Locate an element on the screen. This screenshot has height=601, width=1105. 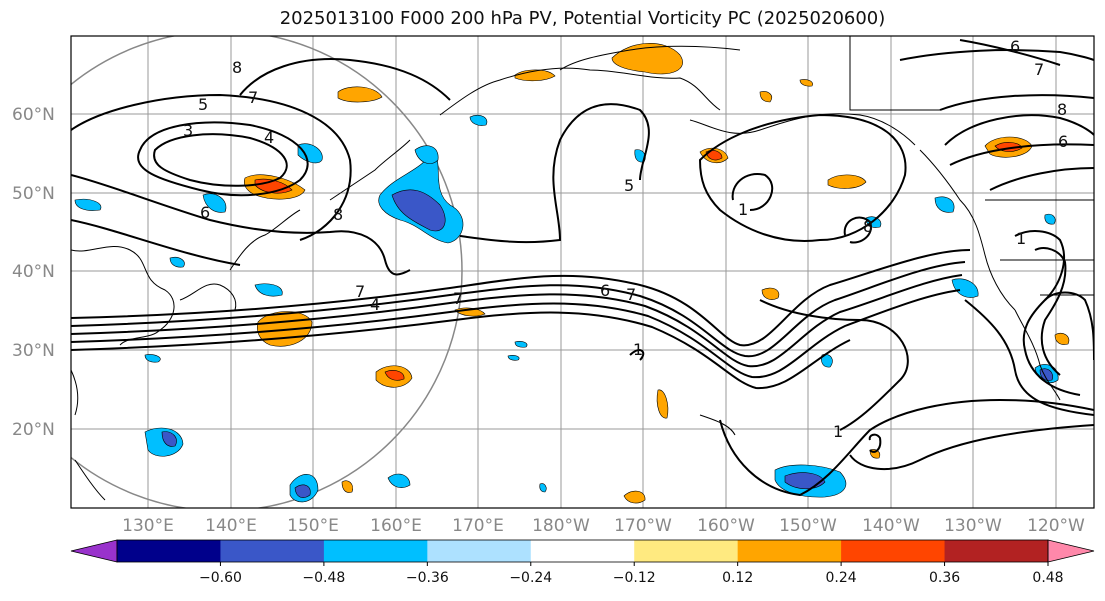
lon-label: 170°W is located at coordinates (643, 526).